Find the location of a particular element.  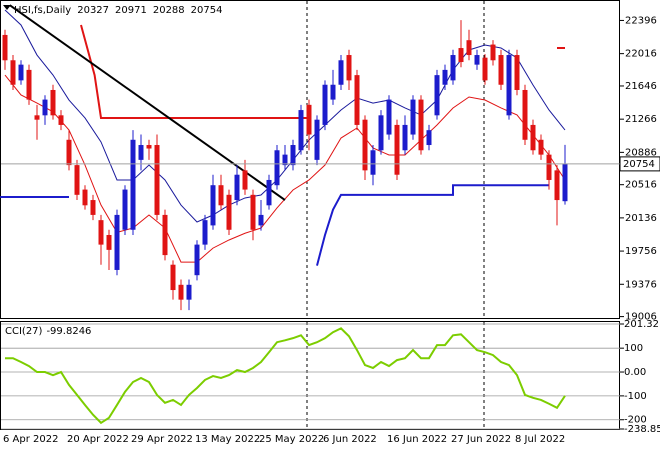

y-tick-label: 201.3217 is located at coordinates (642, 324).